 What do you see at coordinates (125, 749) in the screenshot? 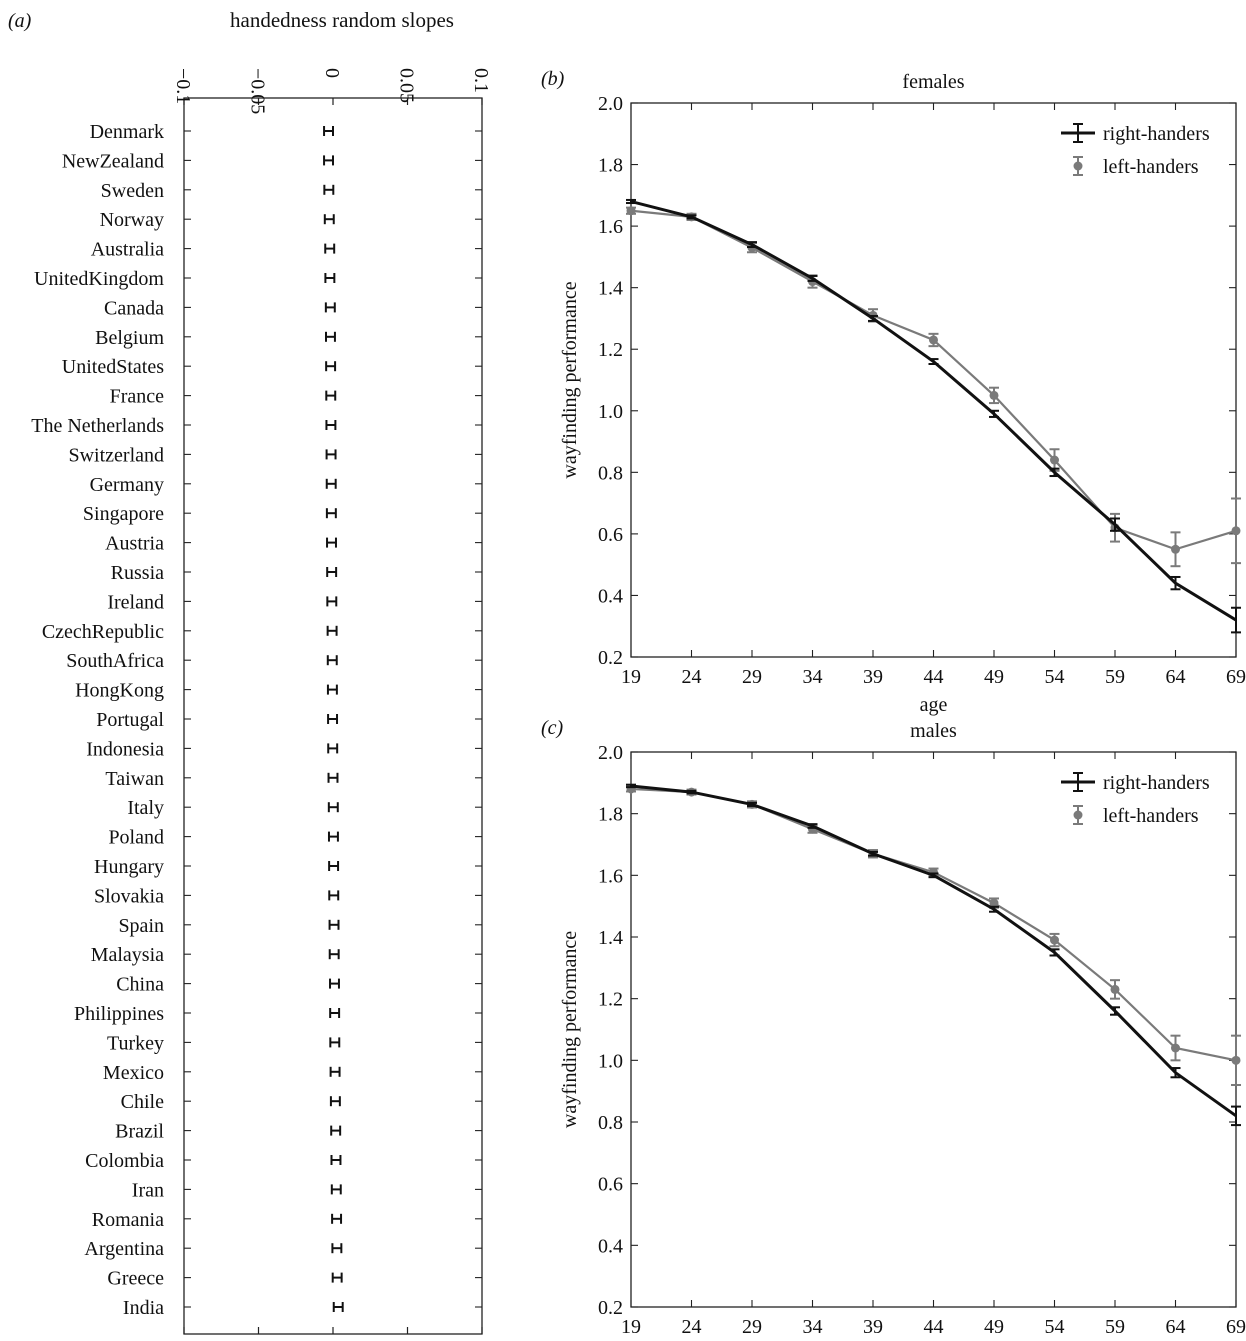
I see `country-label: Indonesia` at bounding box center [125, 749].